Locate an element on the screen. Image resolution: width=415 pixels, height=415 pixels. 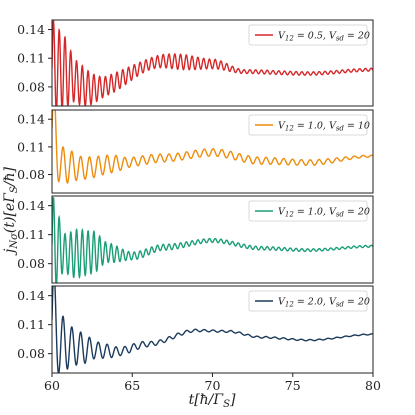
x-tick-label: 80 is located at coordinates (373, 385).